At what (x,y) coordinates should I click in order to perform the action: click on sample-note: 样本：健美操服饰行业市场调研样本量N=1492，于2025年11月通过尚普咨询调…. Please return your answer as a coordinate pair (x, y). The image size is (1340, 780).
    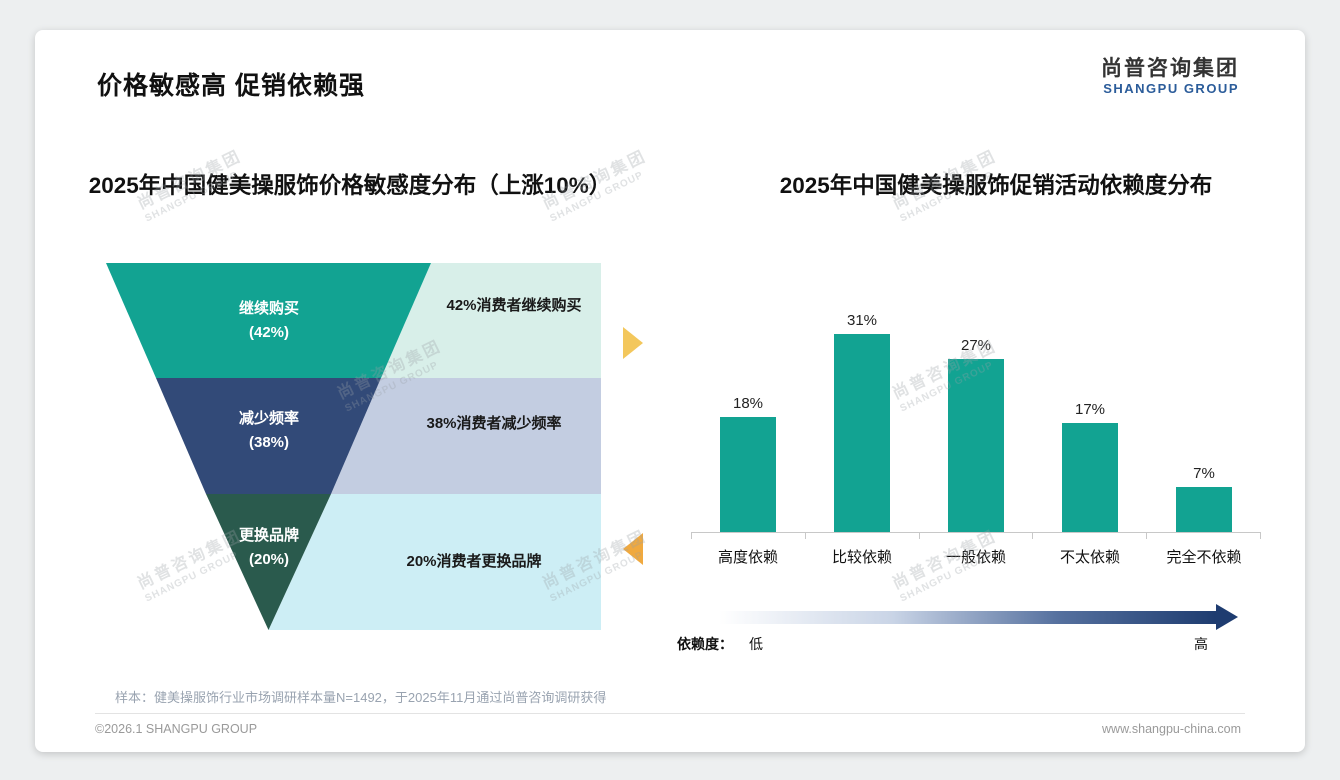
    Looking at the image, I should click on (361, 697).